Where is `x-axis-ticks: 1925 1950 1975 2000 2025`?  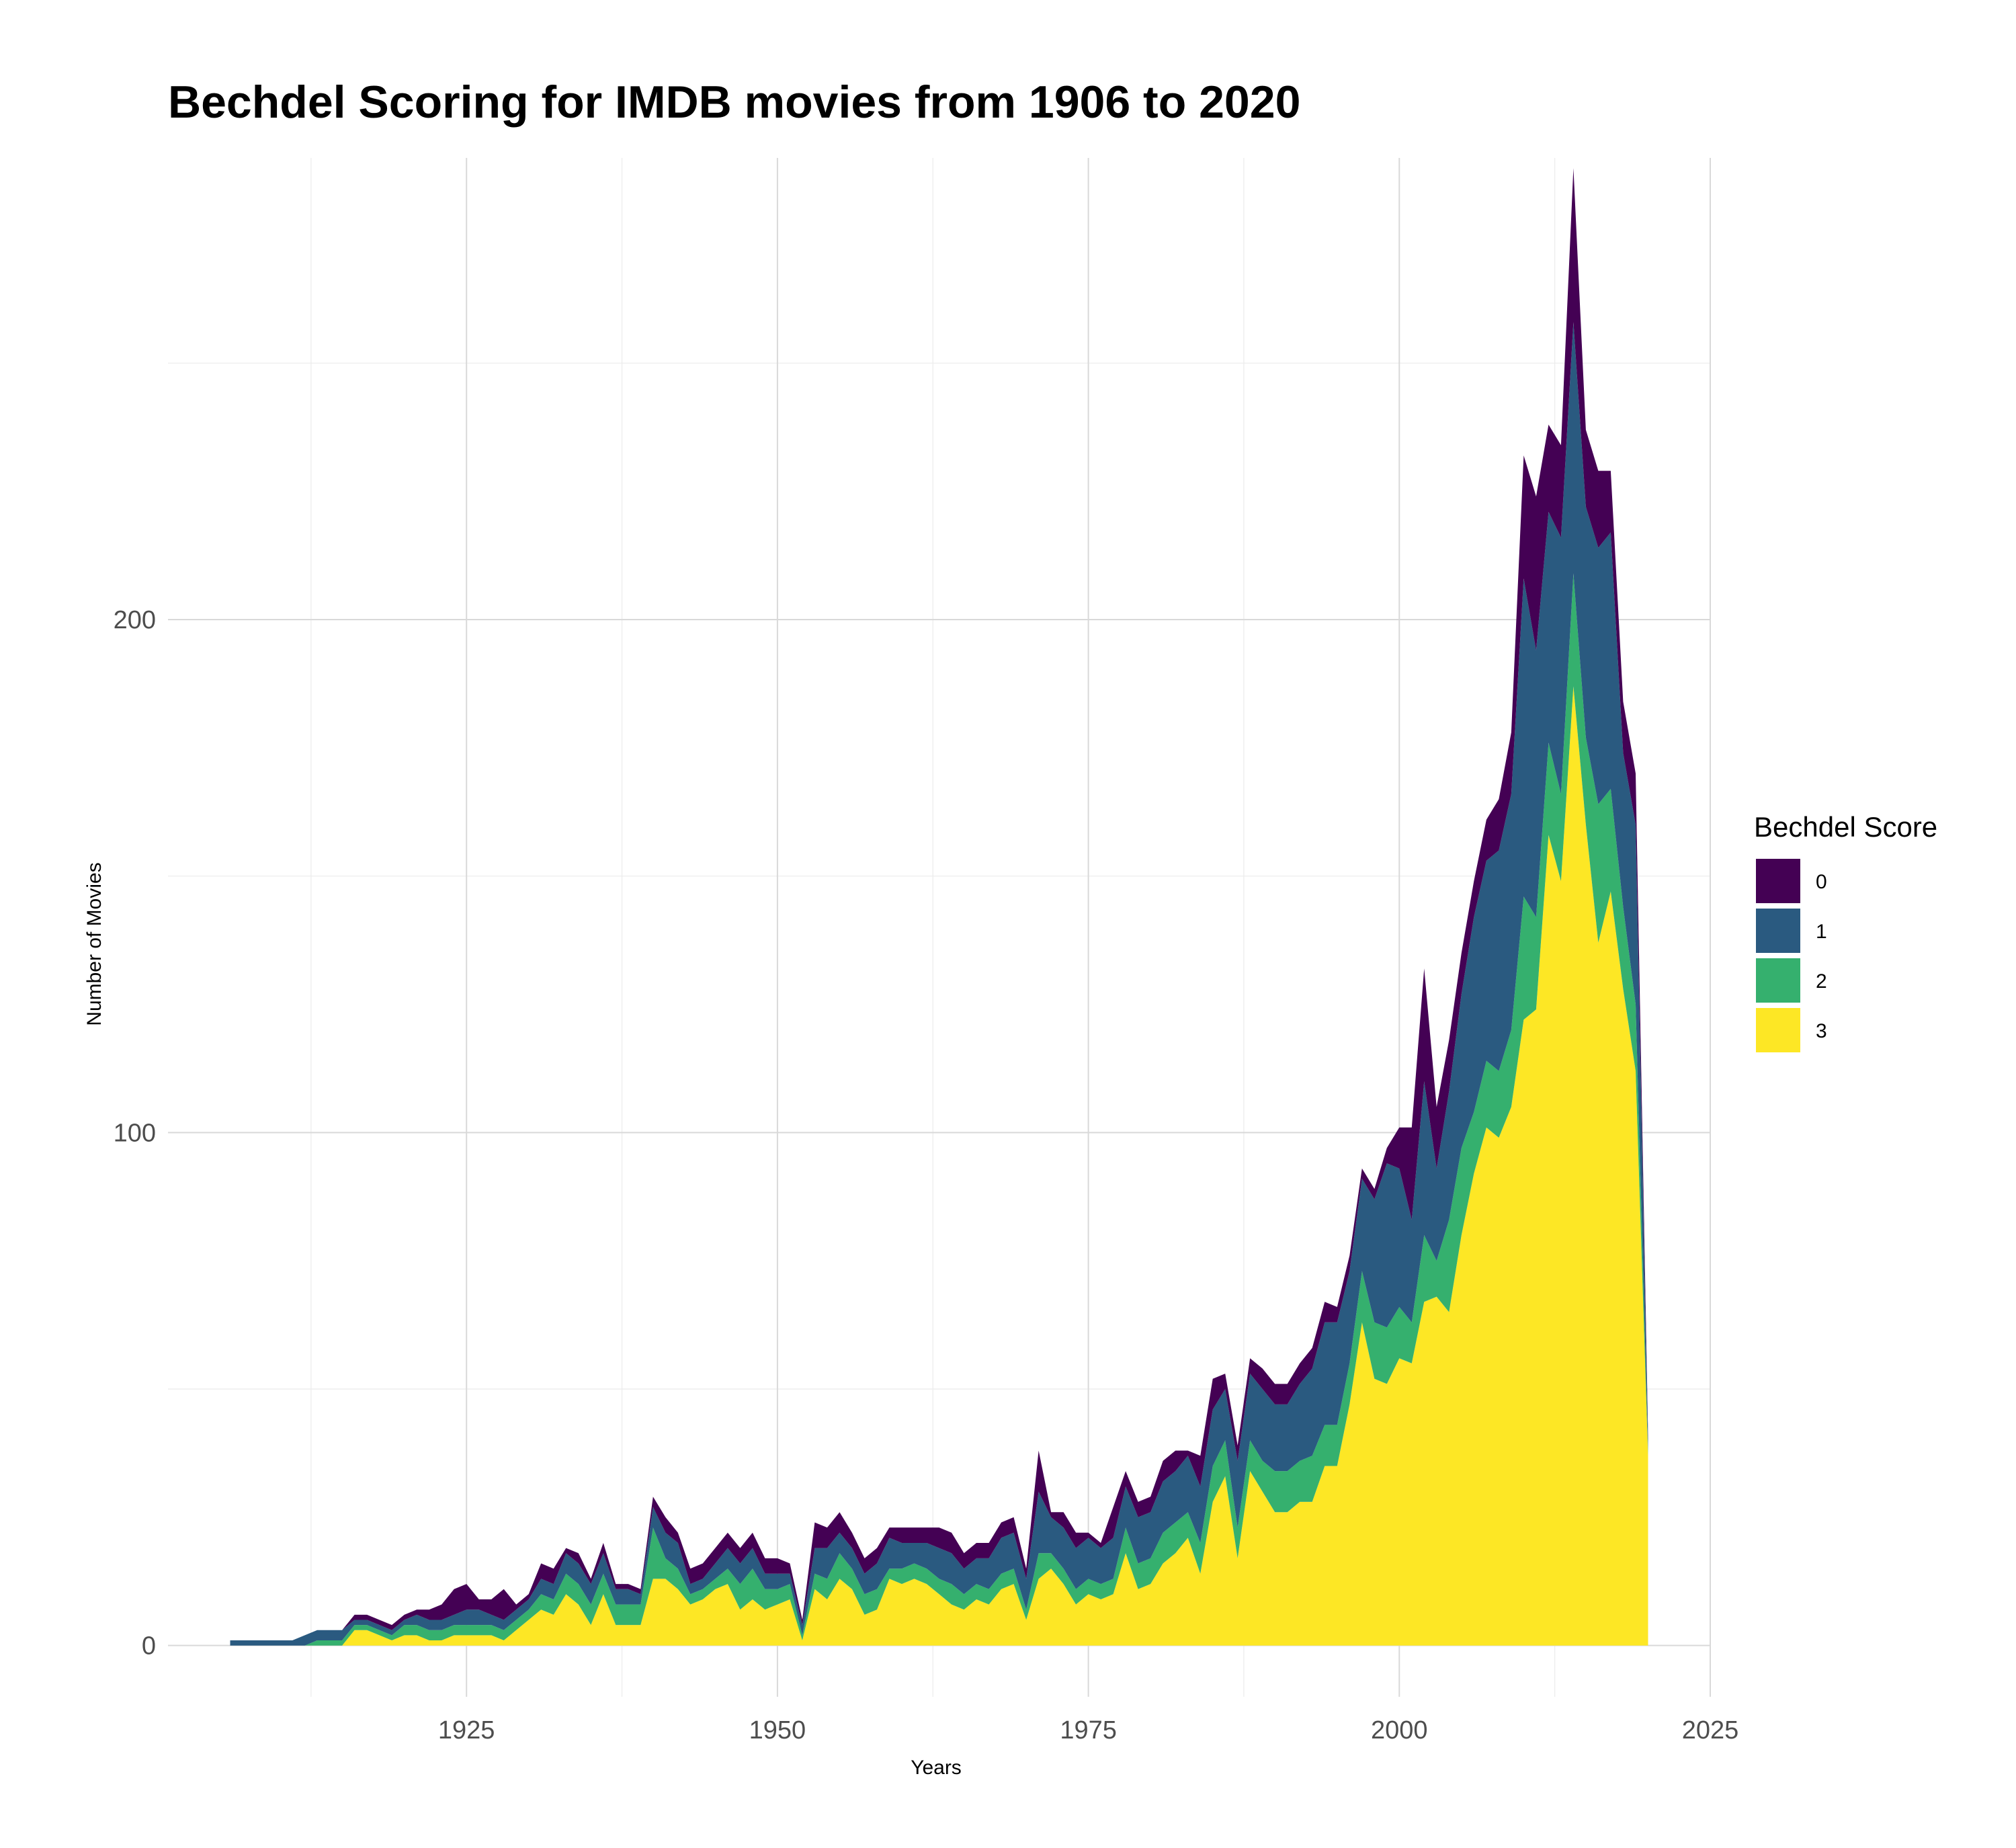
x-axis-ticks: 1925 1950 1975 2000 2025 is located at coordinates (1088, 1731).